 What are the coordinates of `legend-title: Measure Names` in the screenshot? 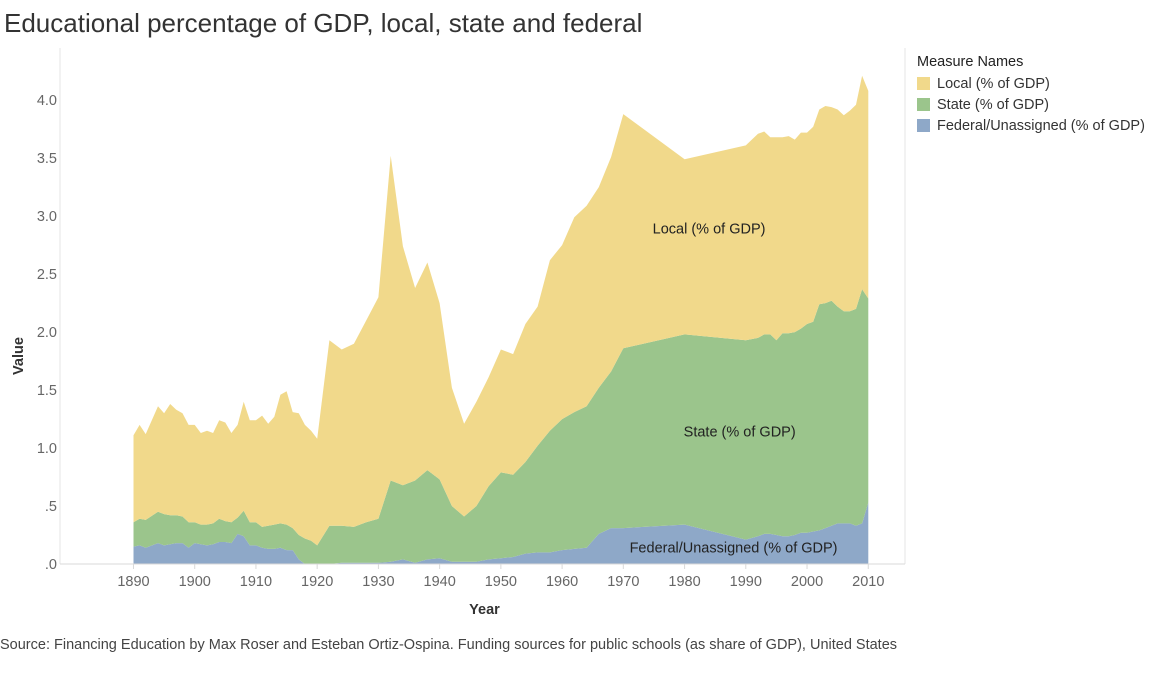 It's located at (970, 62).